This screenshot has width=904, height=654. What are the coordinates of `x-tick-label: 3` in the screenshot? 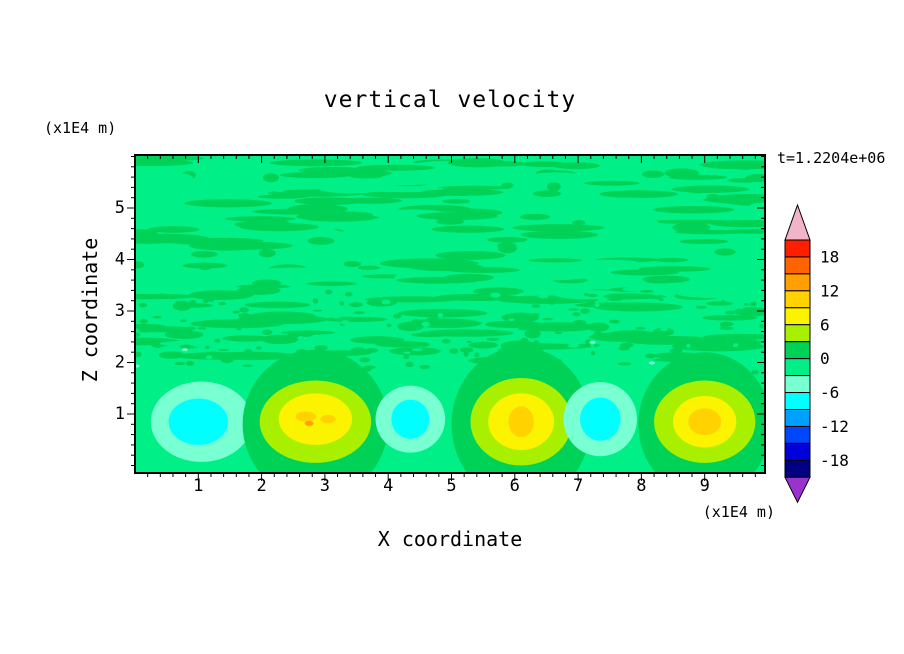 It's located at (325, 484).